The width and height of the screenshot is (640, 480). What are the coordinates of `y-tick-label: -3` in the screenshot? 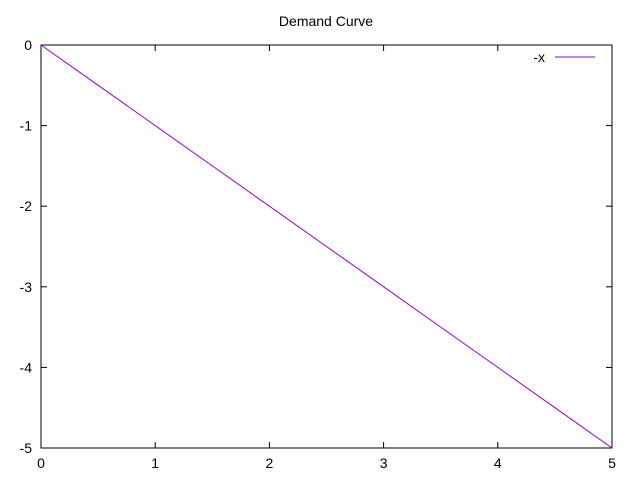 It's located at (26, 287).